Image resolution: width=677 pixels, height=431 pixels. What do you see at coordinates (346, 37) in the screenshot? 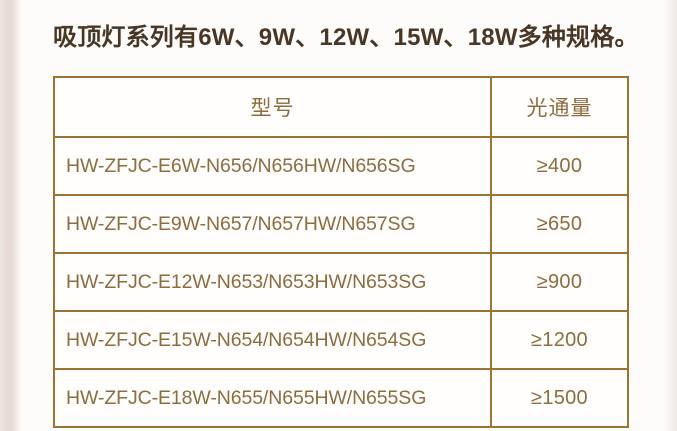
I see `page-heading: 吸顶灯系列有6W、9W、12W、15W、18W多种规格。` at bounding box center [346, 37].